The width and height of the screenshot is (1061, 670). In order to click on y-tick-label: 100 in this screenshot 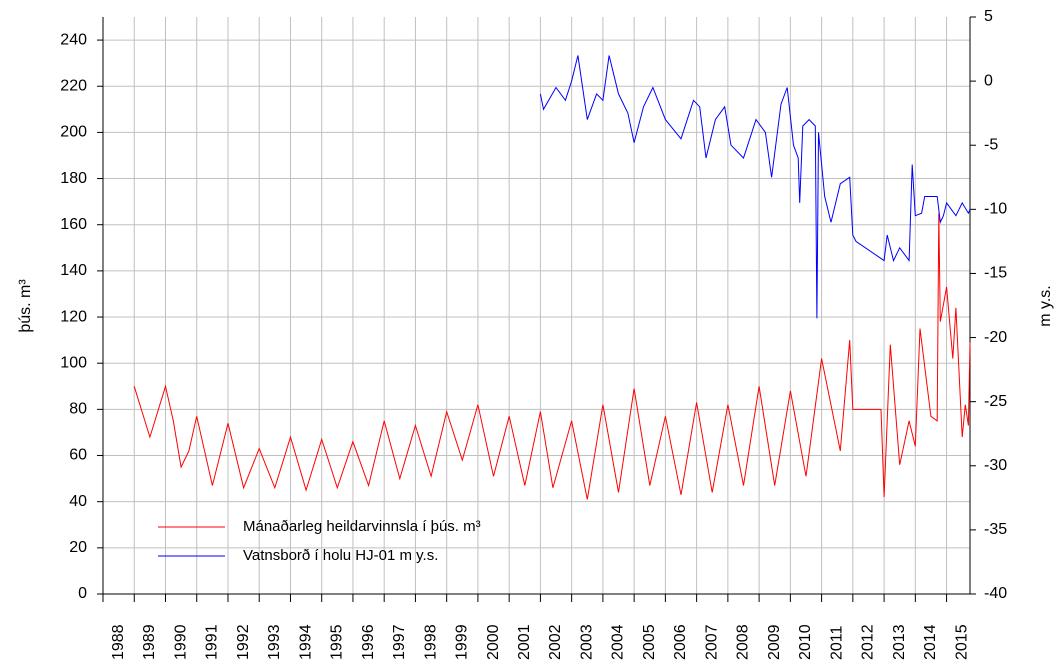, I will do `click(73, 362)`.